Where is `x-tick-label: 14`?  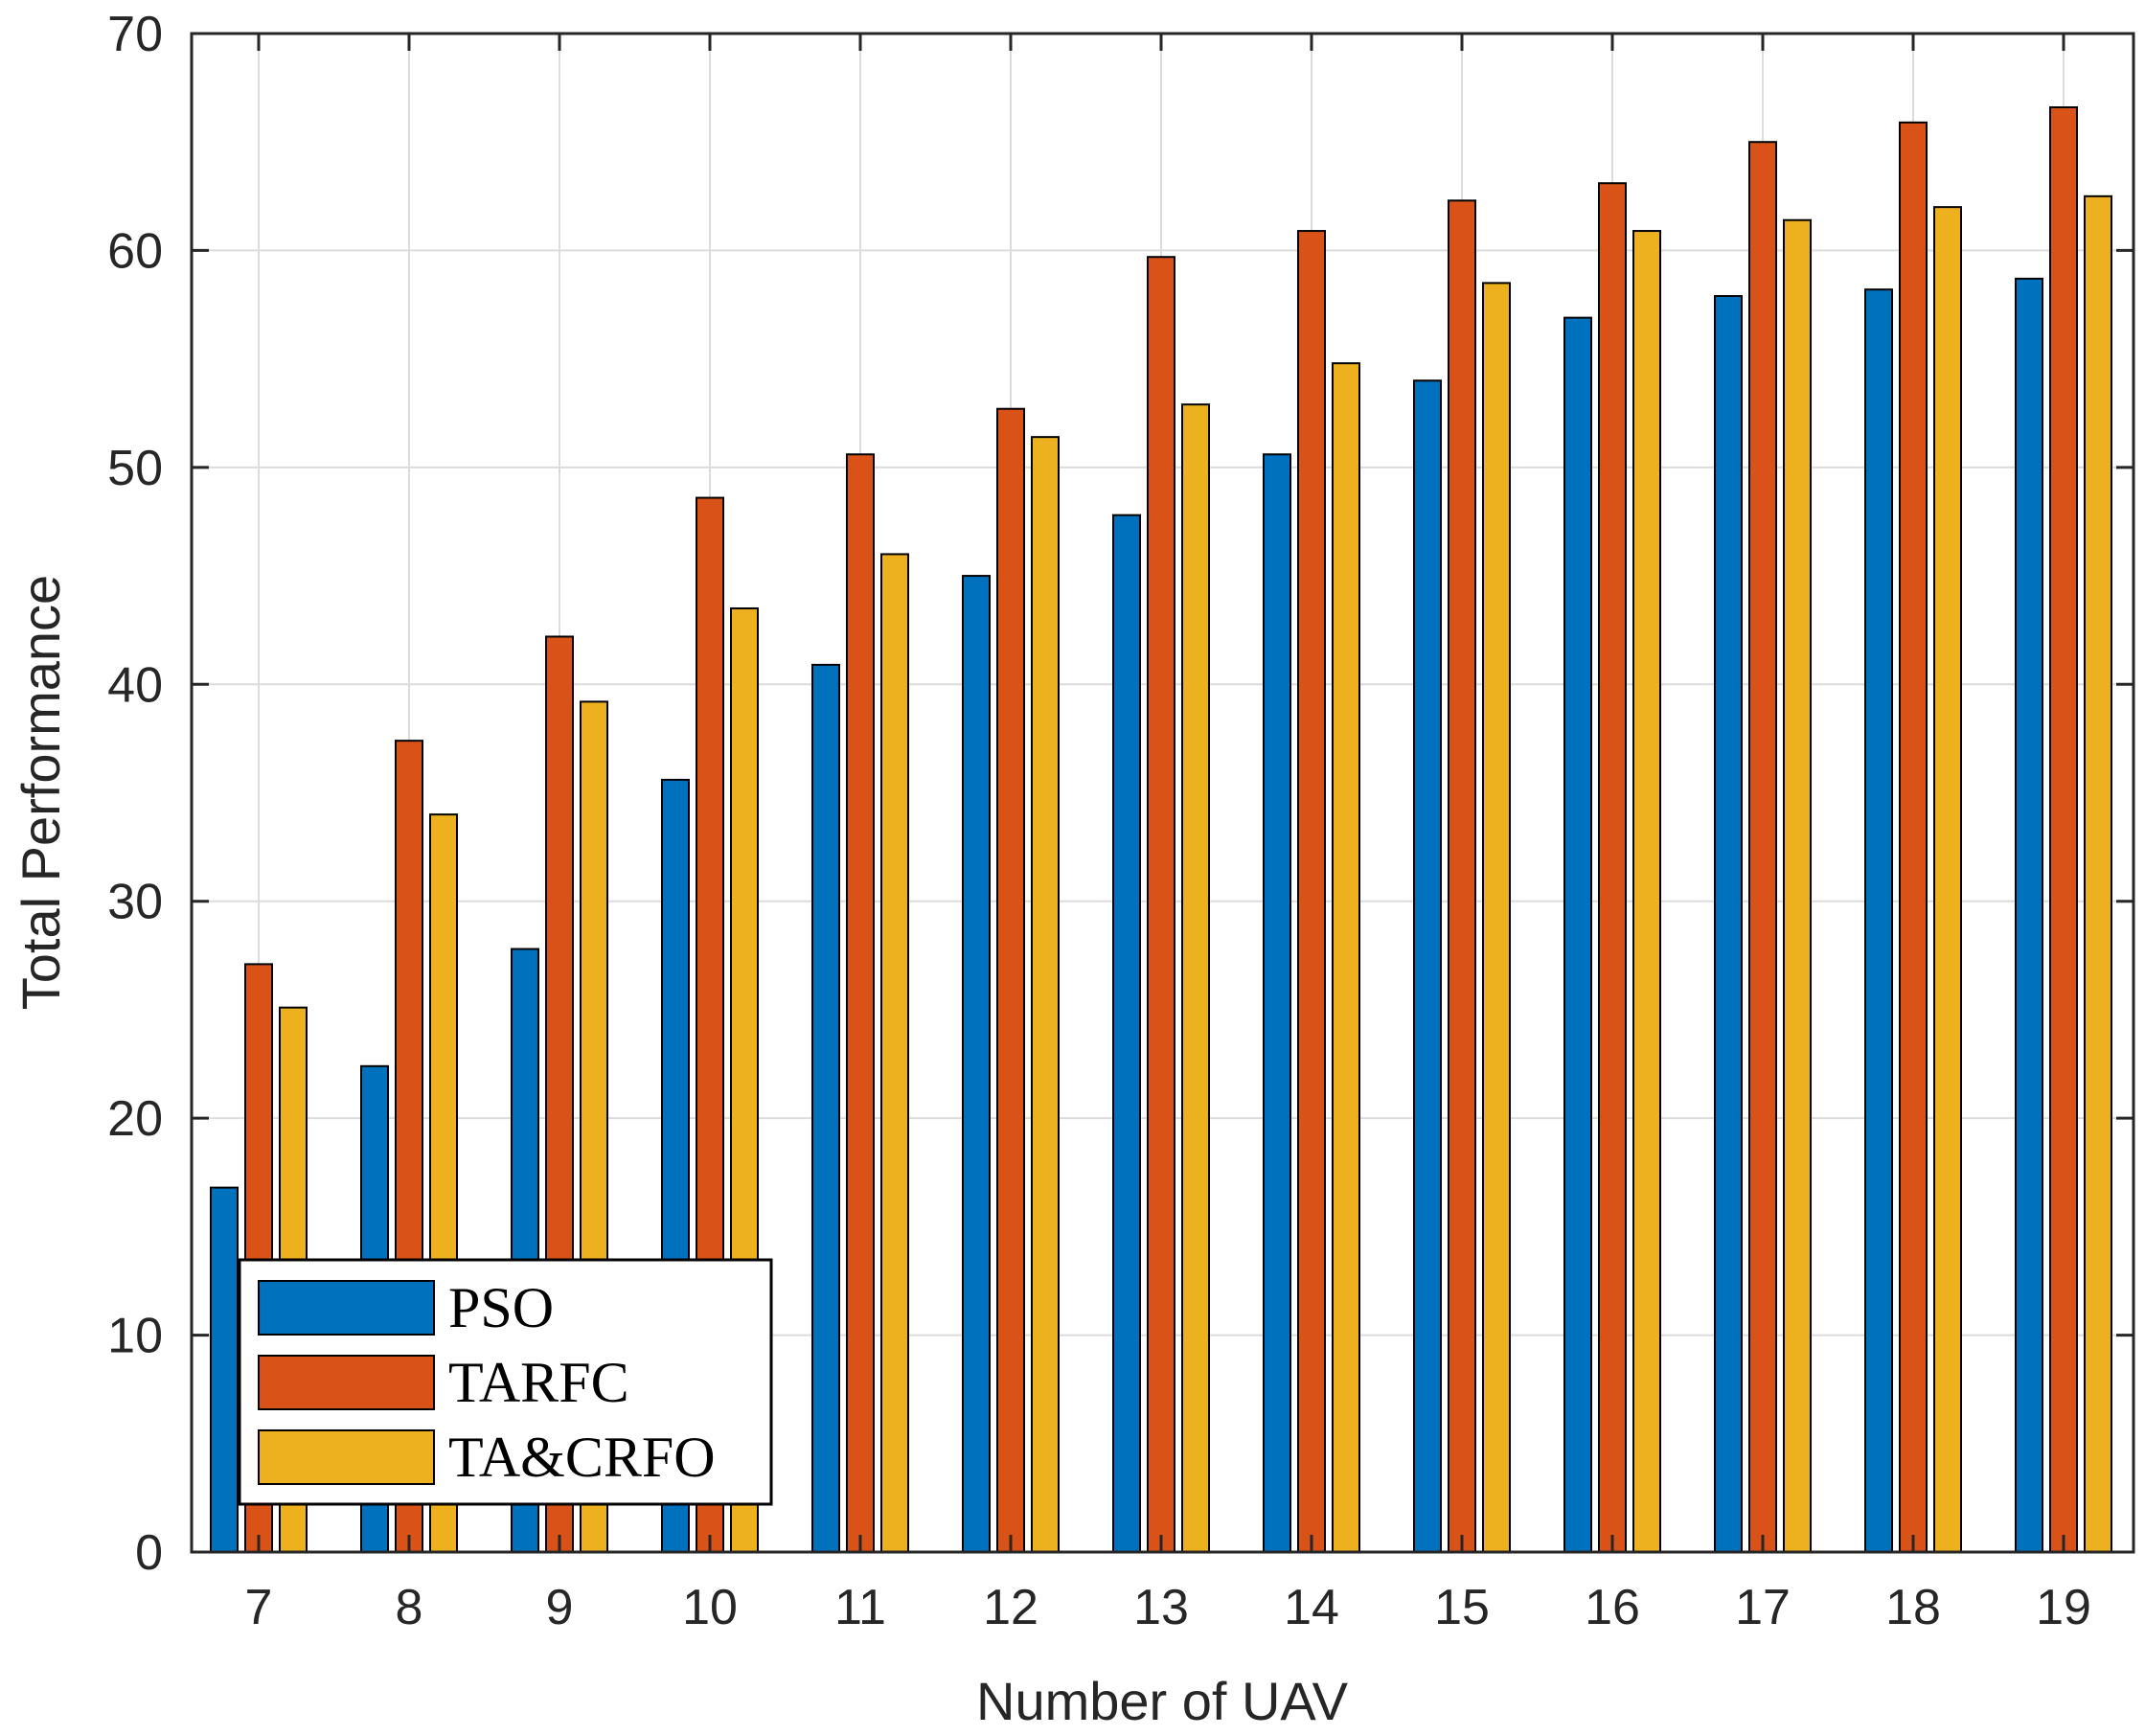 x-tick-label: 14 is located at coordinates (1312, 1607).